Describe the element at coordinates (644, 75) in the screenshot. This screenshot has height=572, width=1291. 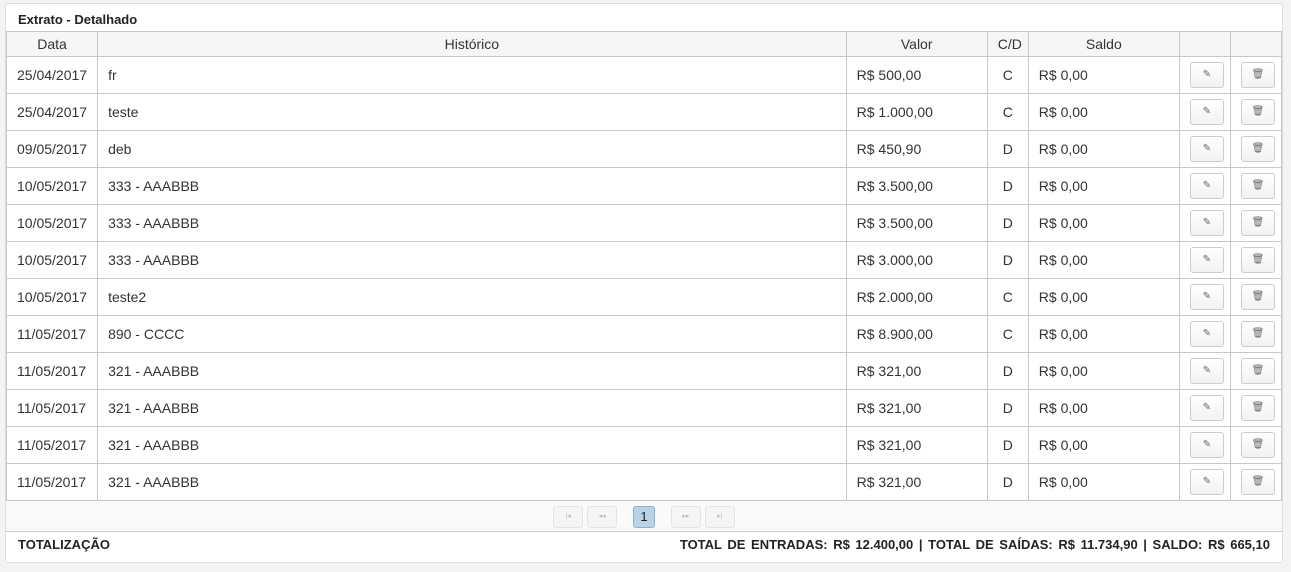
I see `table-row: 25/04/2017 fr R$ 500,00 C R$ 0,00 ✎ 🗑` at that location.